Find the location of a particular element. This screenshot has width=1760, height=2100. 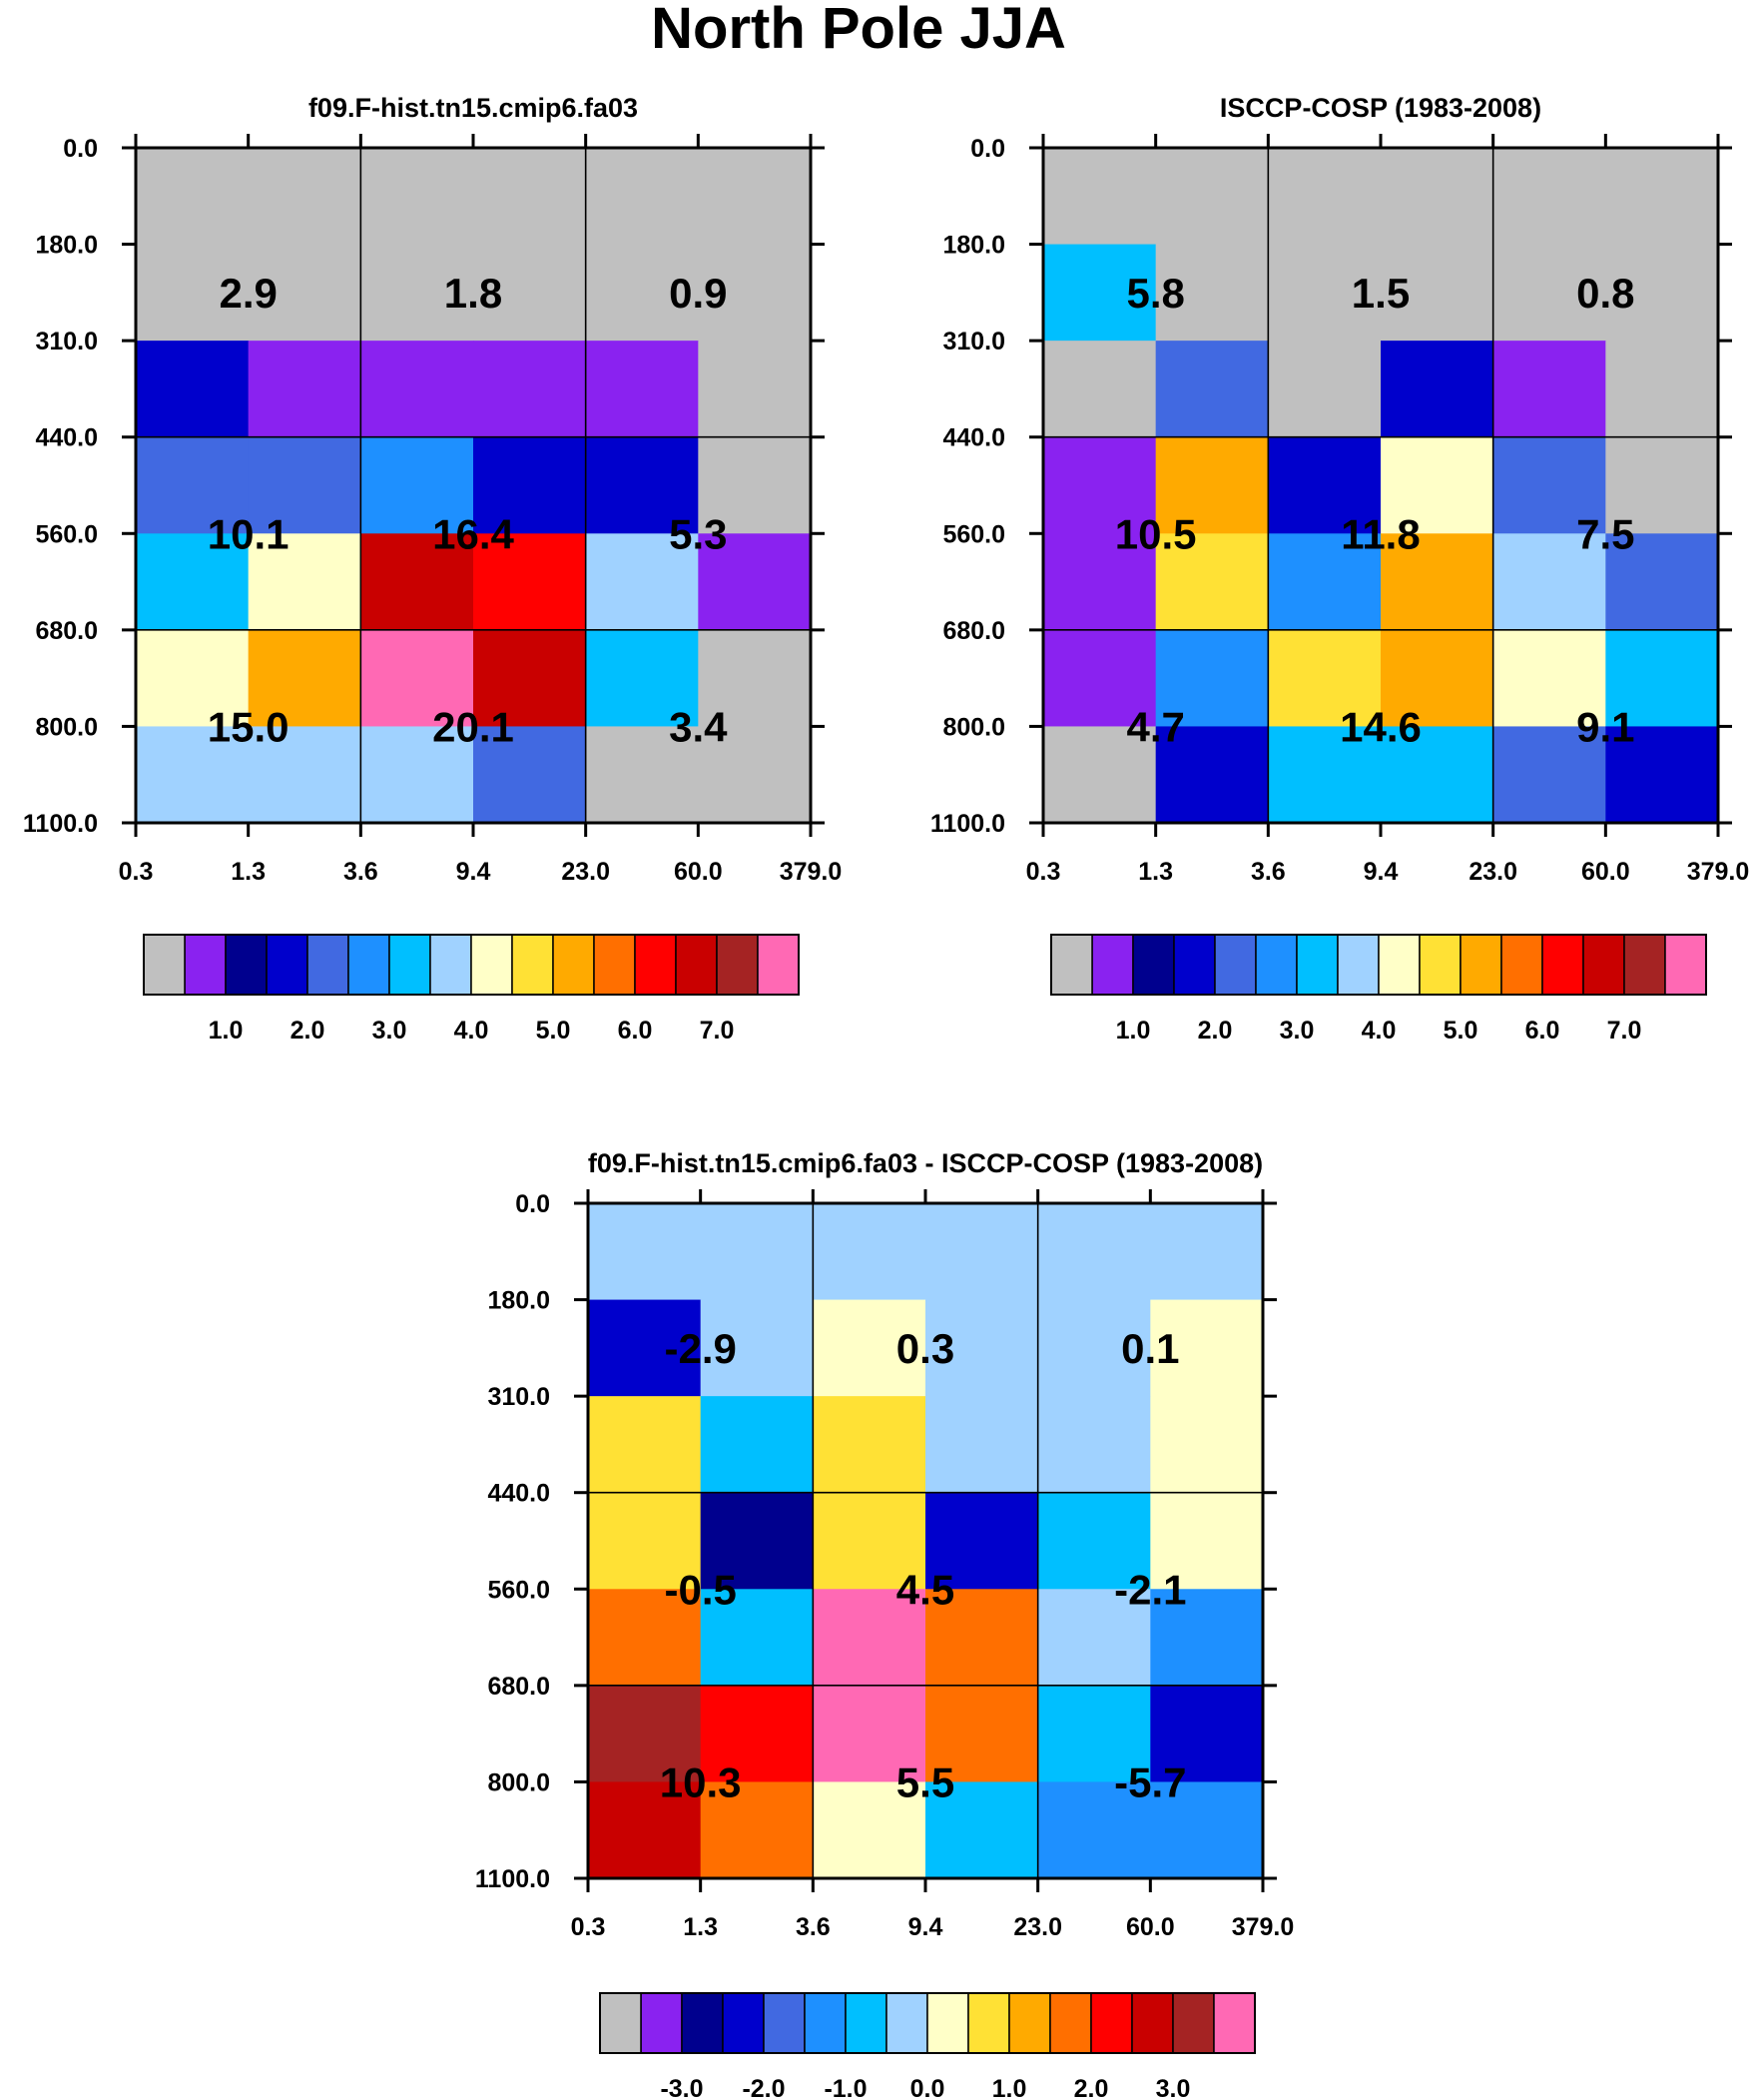

figure-title: North Pole JJA is located at coordinates (859, 30).